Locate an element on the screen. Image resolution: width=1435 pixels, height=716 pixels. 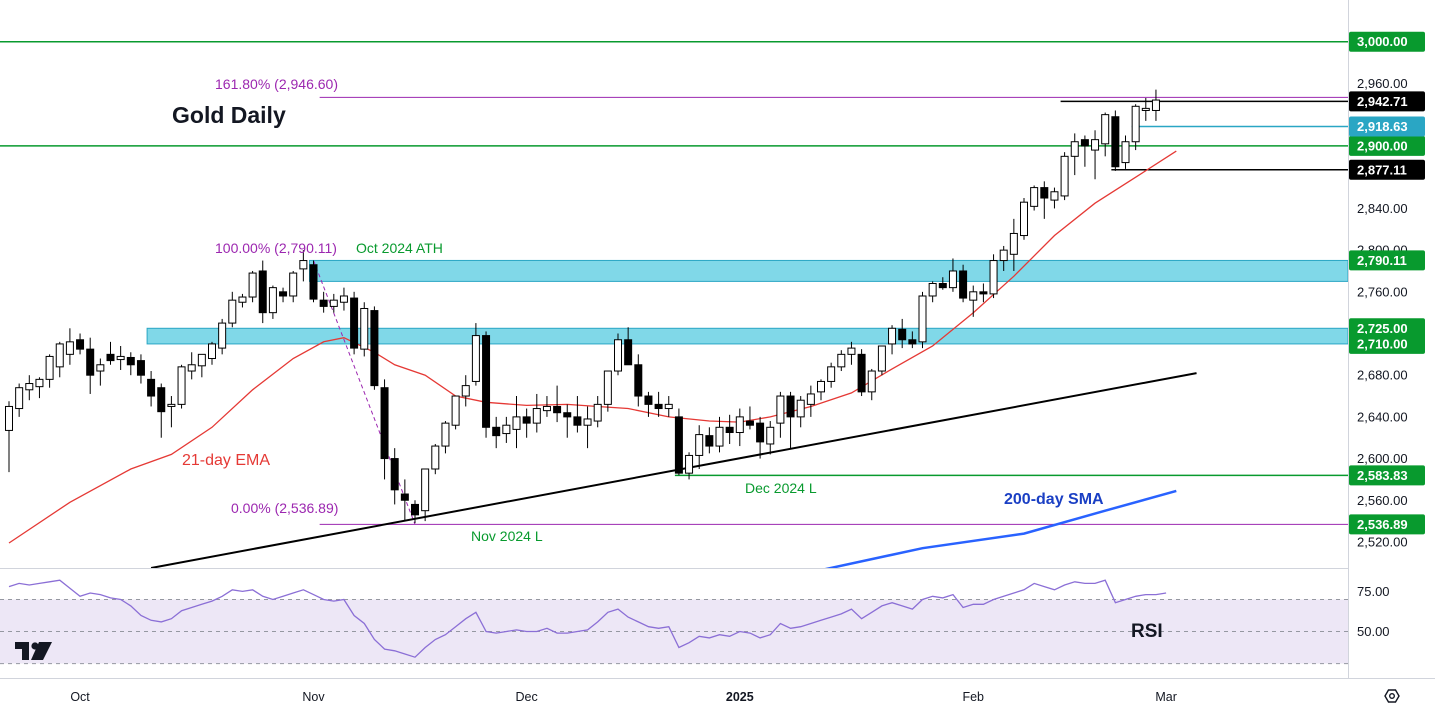
time-axis: Oct Nov Dec 2025 Feb Mar is located at coordinates (623, 697).